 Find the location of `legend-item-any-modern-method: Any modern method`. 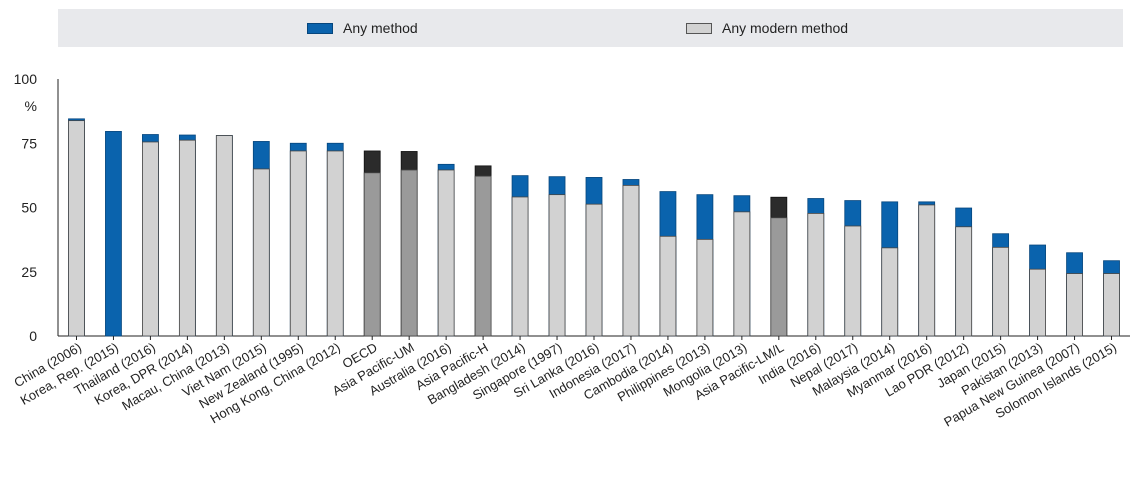

legend-item-any-modern-method: Any modern method is located at coordinates (767, 28).